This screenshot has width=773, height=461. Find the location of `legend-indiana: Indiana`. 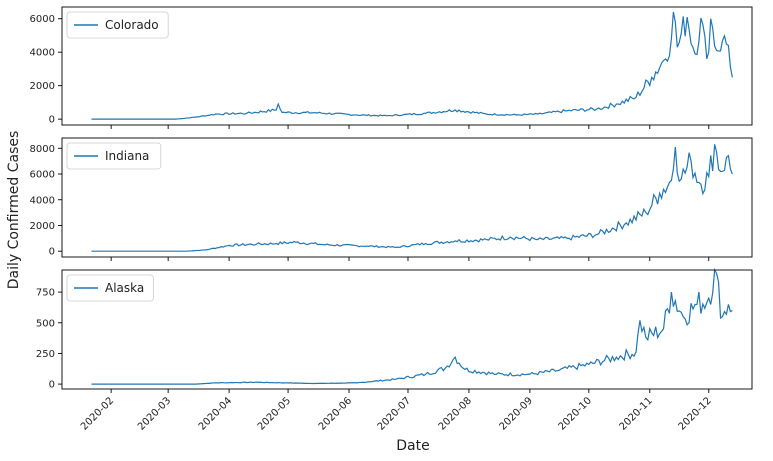

legend-indiana: Indiana is located at coordinates (114, 156).